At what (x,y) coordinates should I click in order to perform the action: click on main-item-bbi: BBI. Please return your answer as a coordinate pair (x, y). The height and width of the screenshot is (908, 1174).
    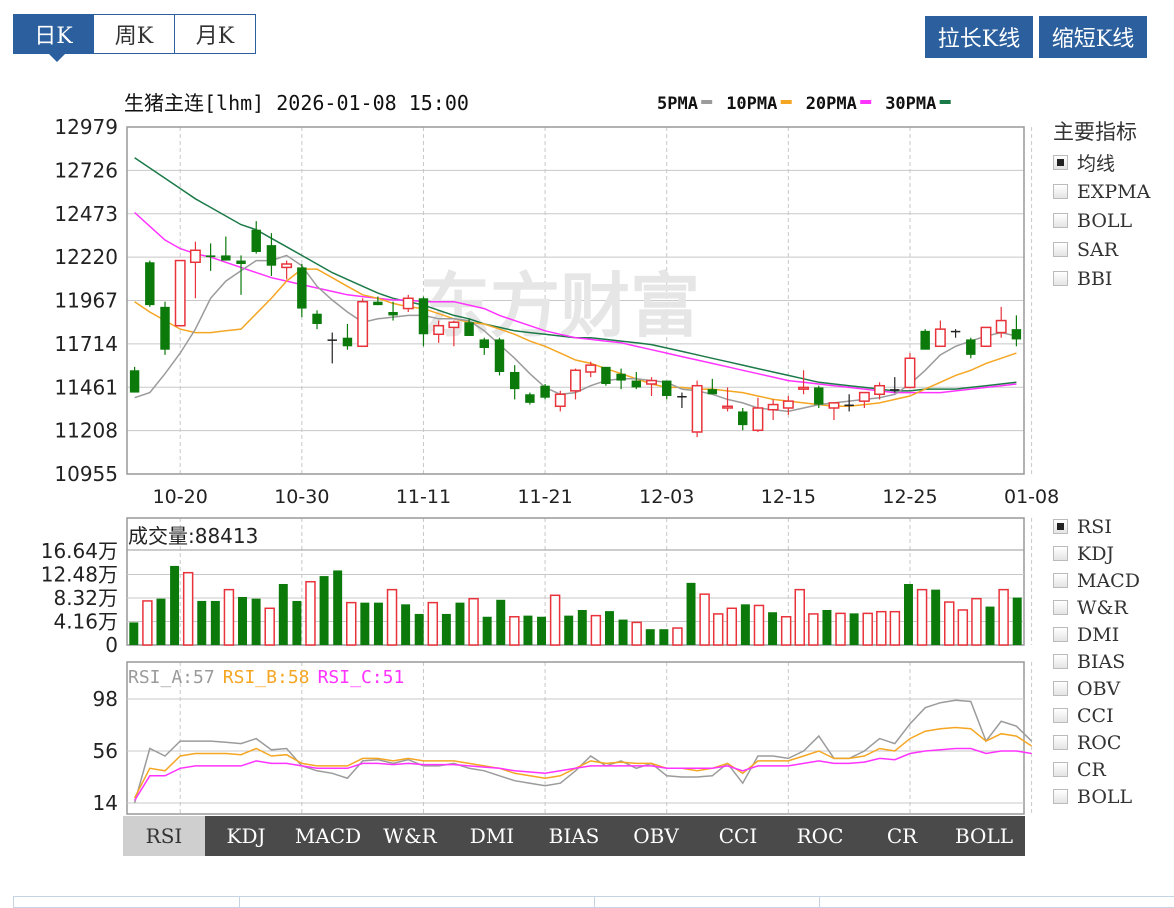
    Looking at the image, I should click on (1101, 278).